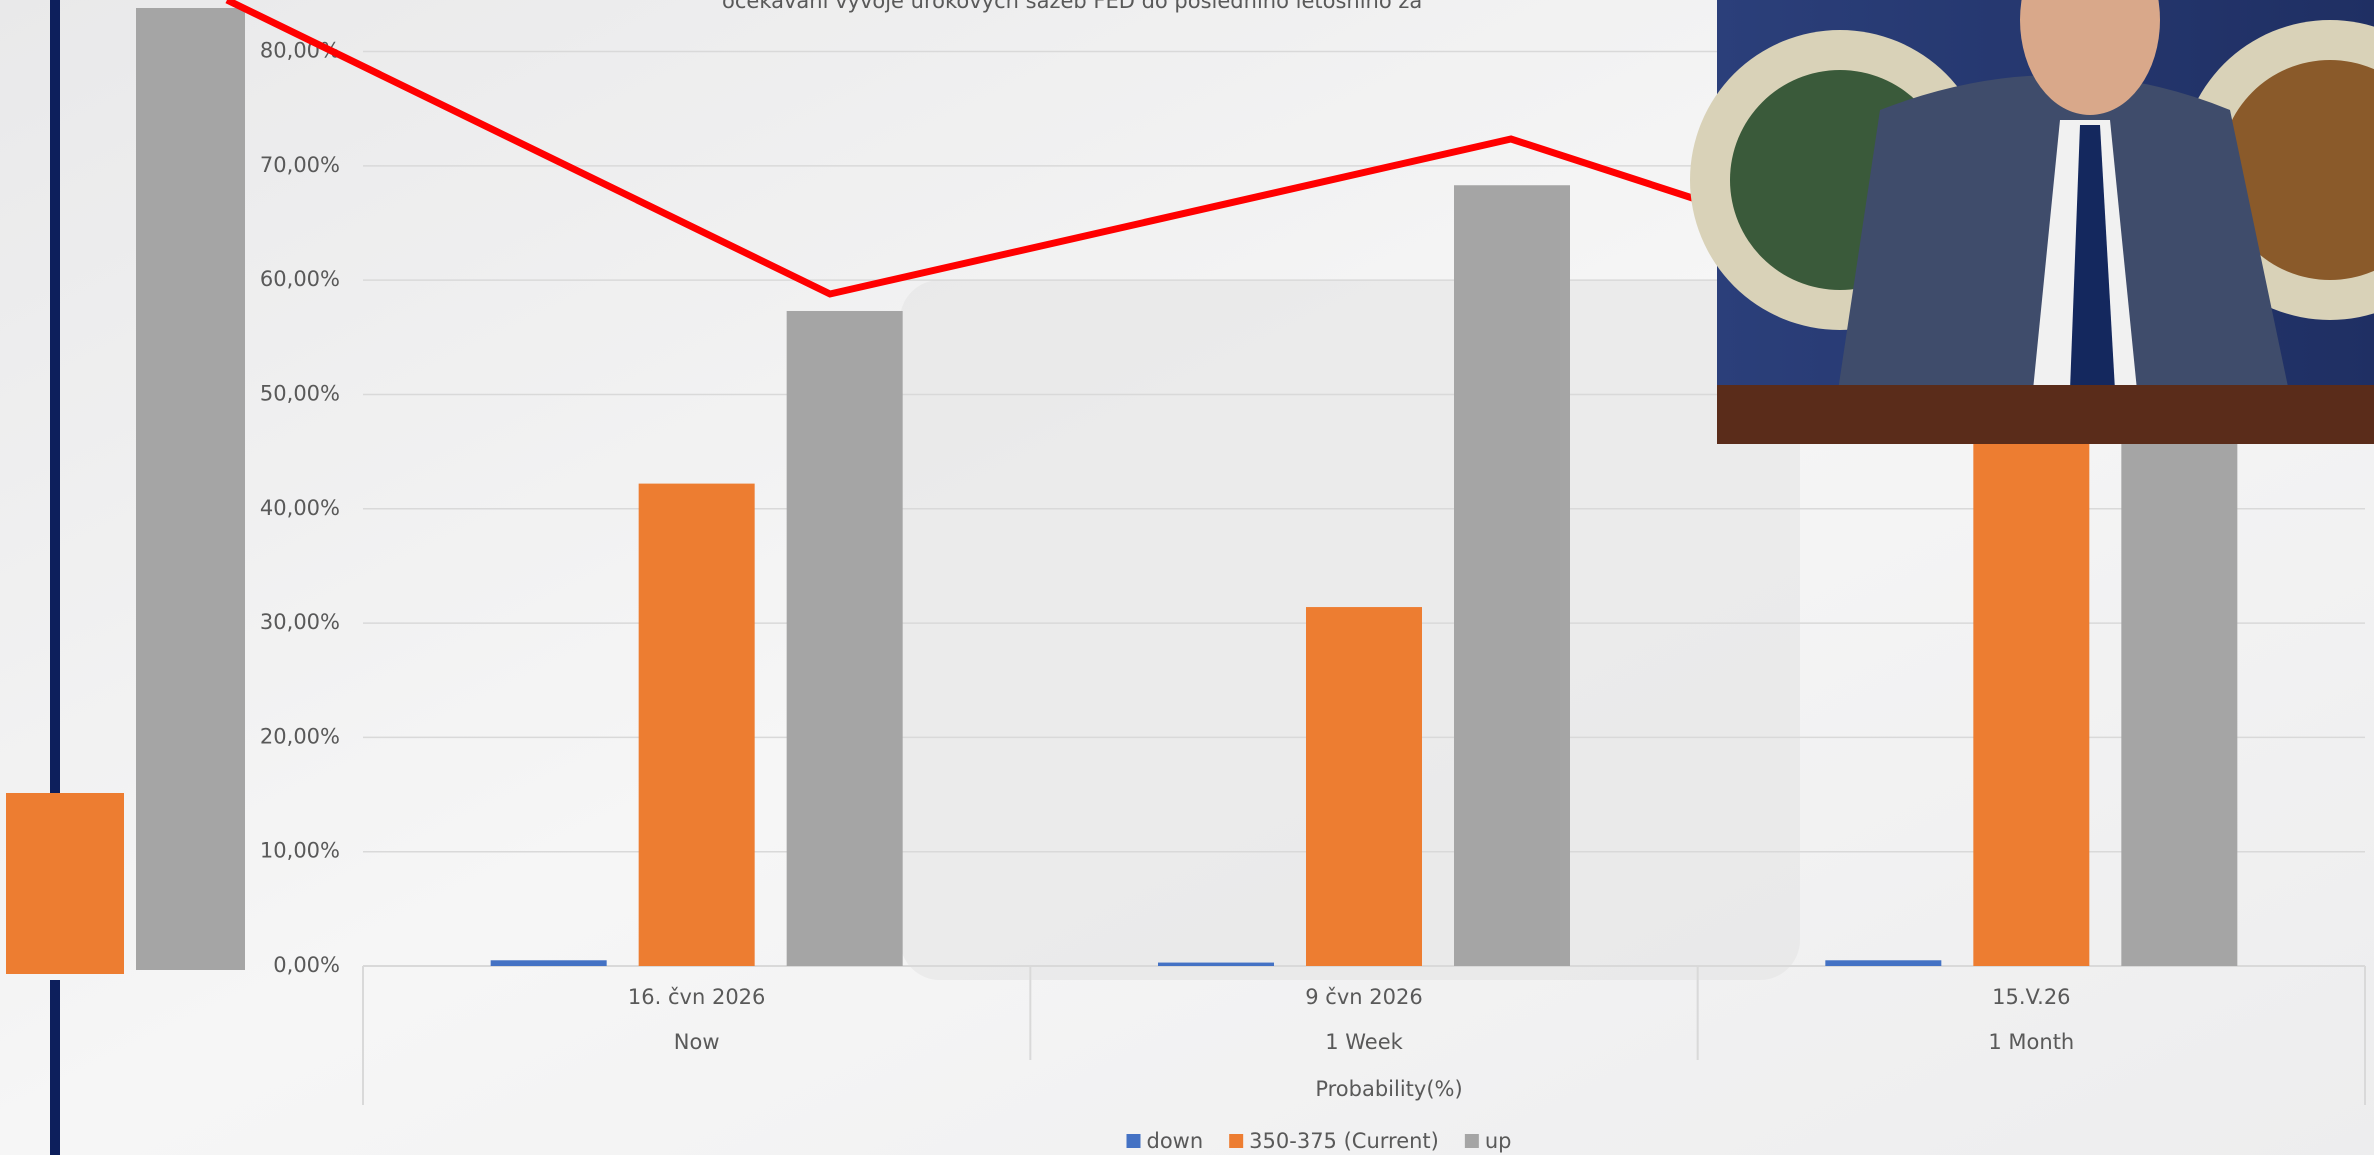 The height and width of the screenshot is (1155, 2374). What do you see at coordinates (300, 508) in the screenshot?
I see `y-tick-label: 40,00%` at bounding box center [300, 508].